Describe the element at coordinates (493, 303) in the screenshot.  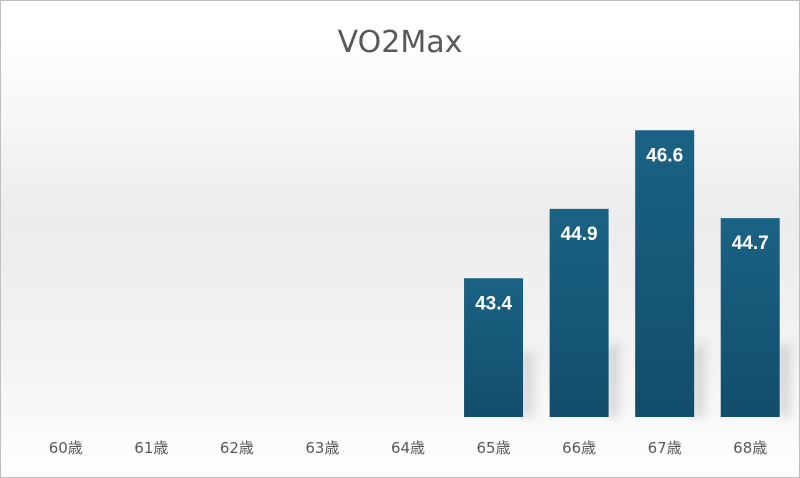
I see `data-label-65: 43.4` at that location.